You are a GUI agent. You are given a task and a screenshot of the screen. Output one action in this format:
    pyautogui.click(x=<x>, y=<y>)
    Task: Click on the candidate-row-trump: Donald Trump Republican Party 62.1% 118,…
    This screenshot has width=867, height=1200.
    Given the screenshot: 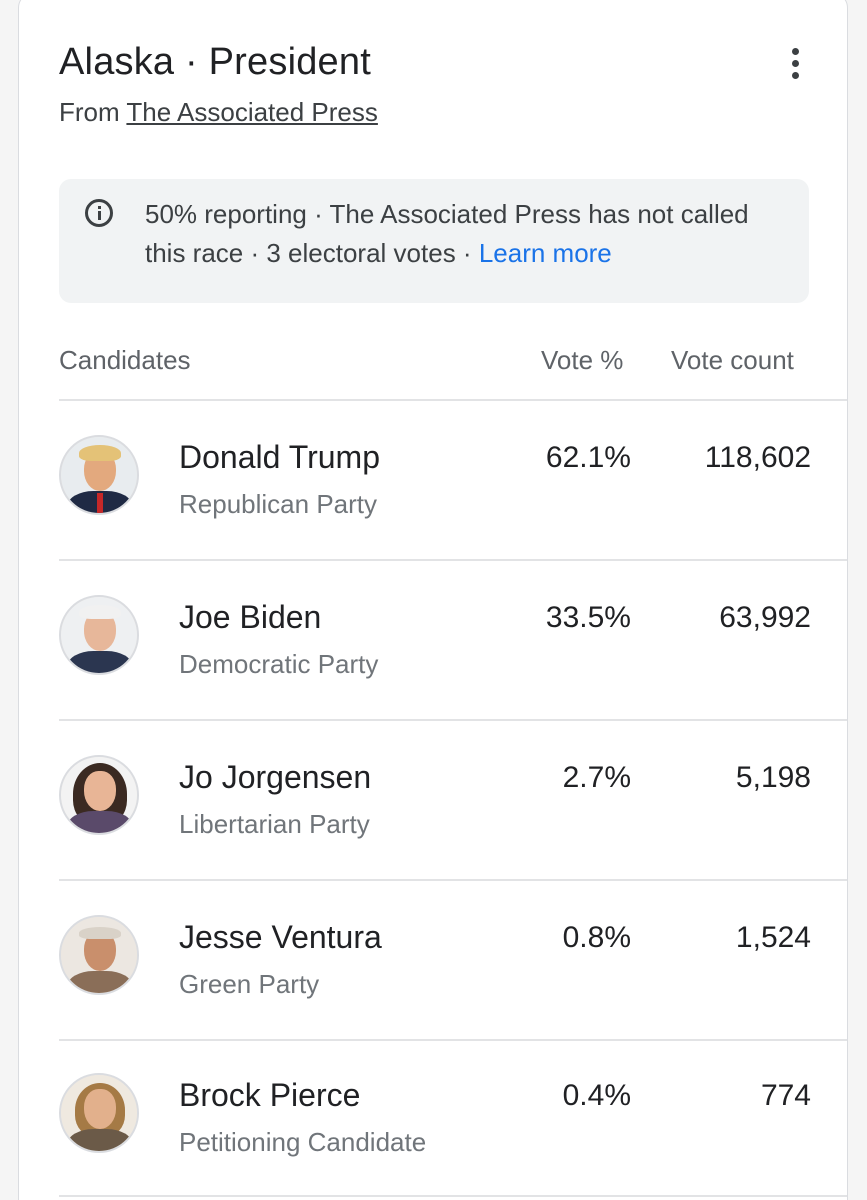 What is the action you would take?
    pyautogui.click(x=434, y=480)
    